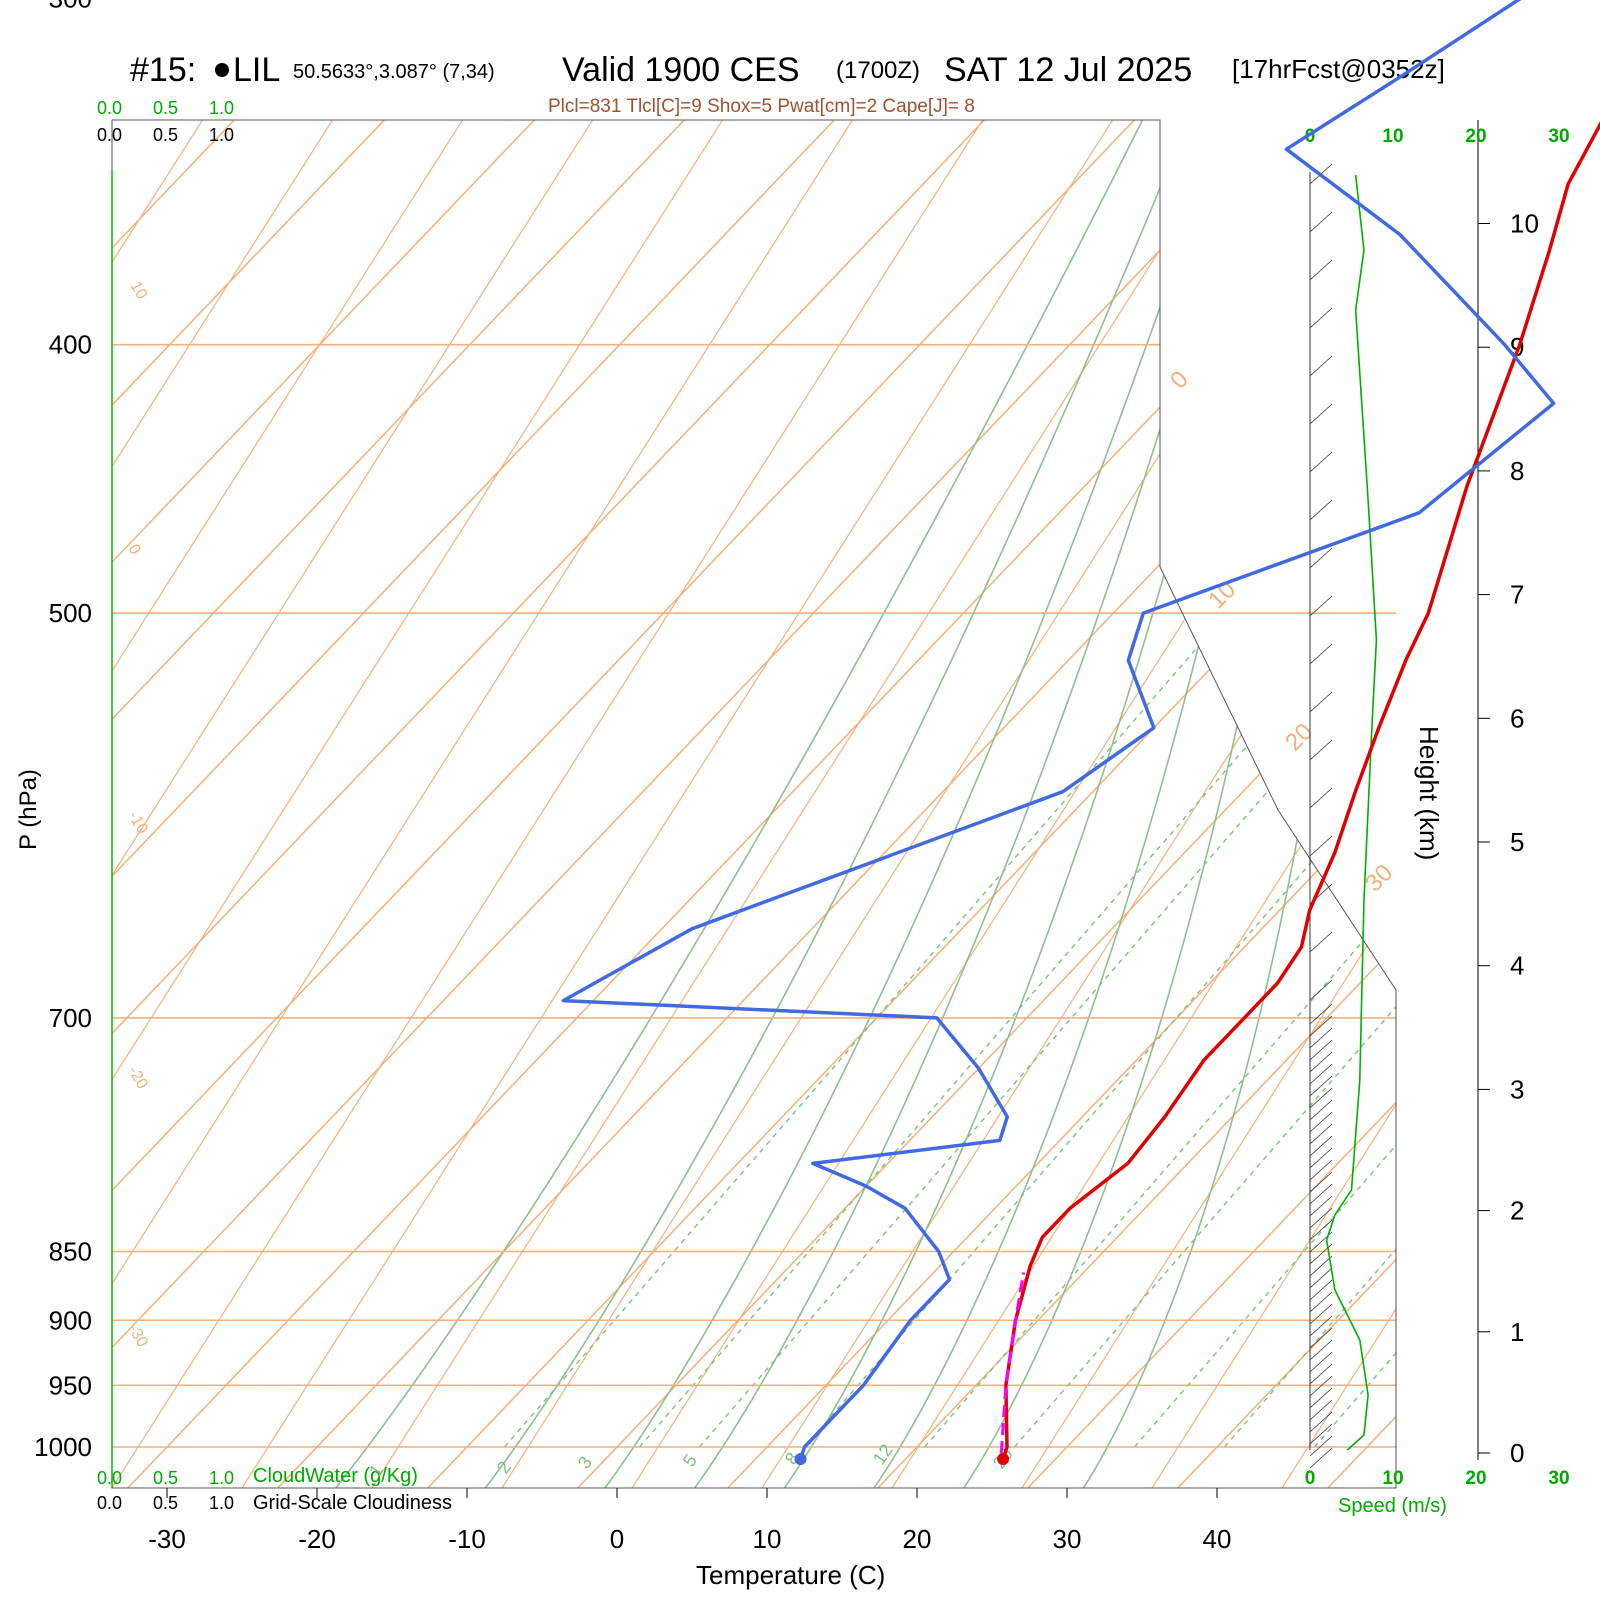 The width and height of the screenshot is (1600, 1600). What do you see at coordinates (335, 1476) in the screenshot?
I see `cloudwater-label: CloudWater (g/Kg)` at bounding box center [335, 1476].